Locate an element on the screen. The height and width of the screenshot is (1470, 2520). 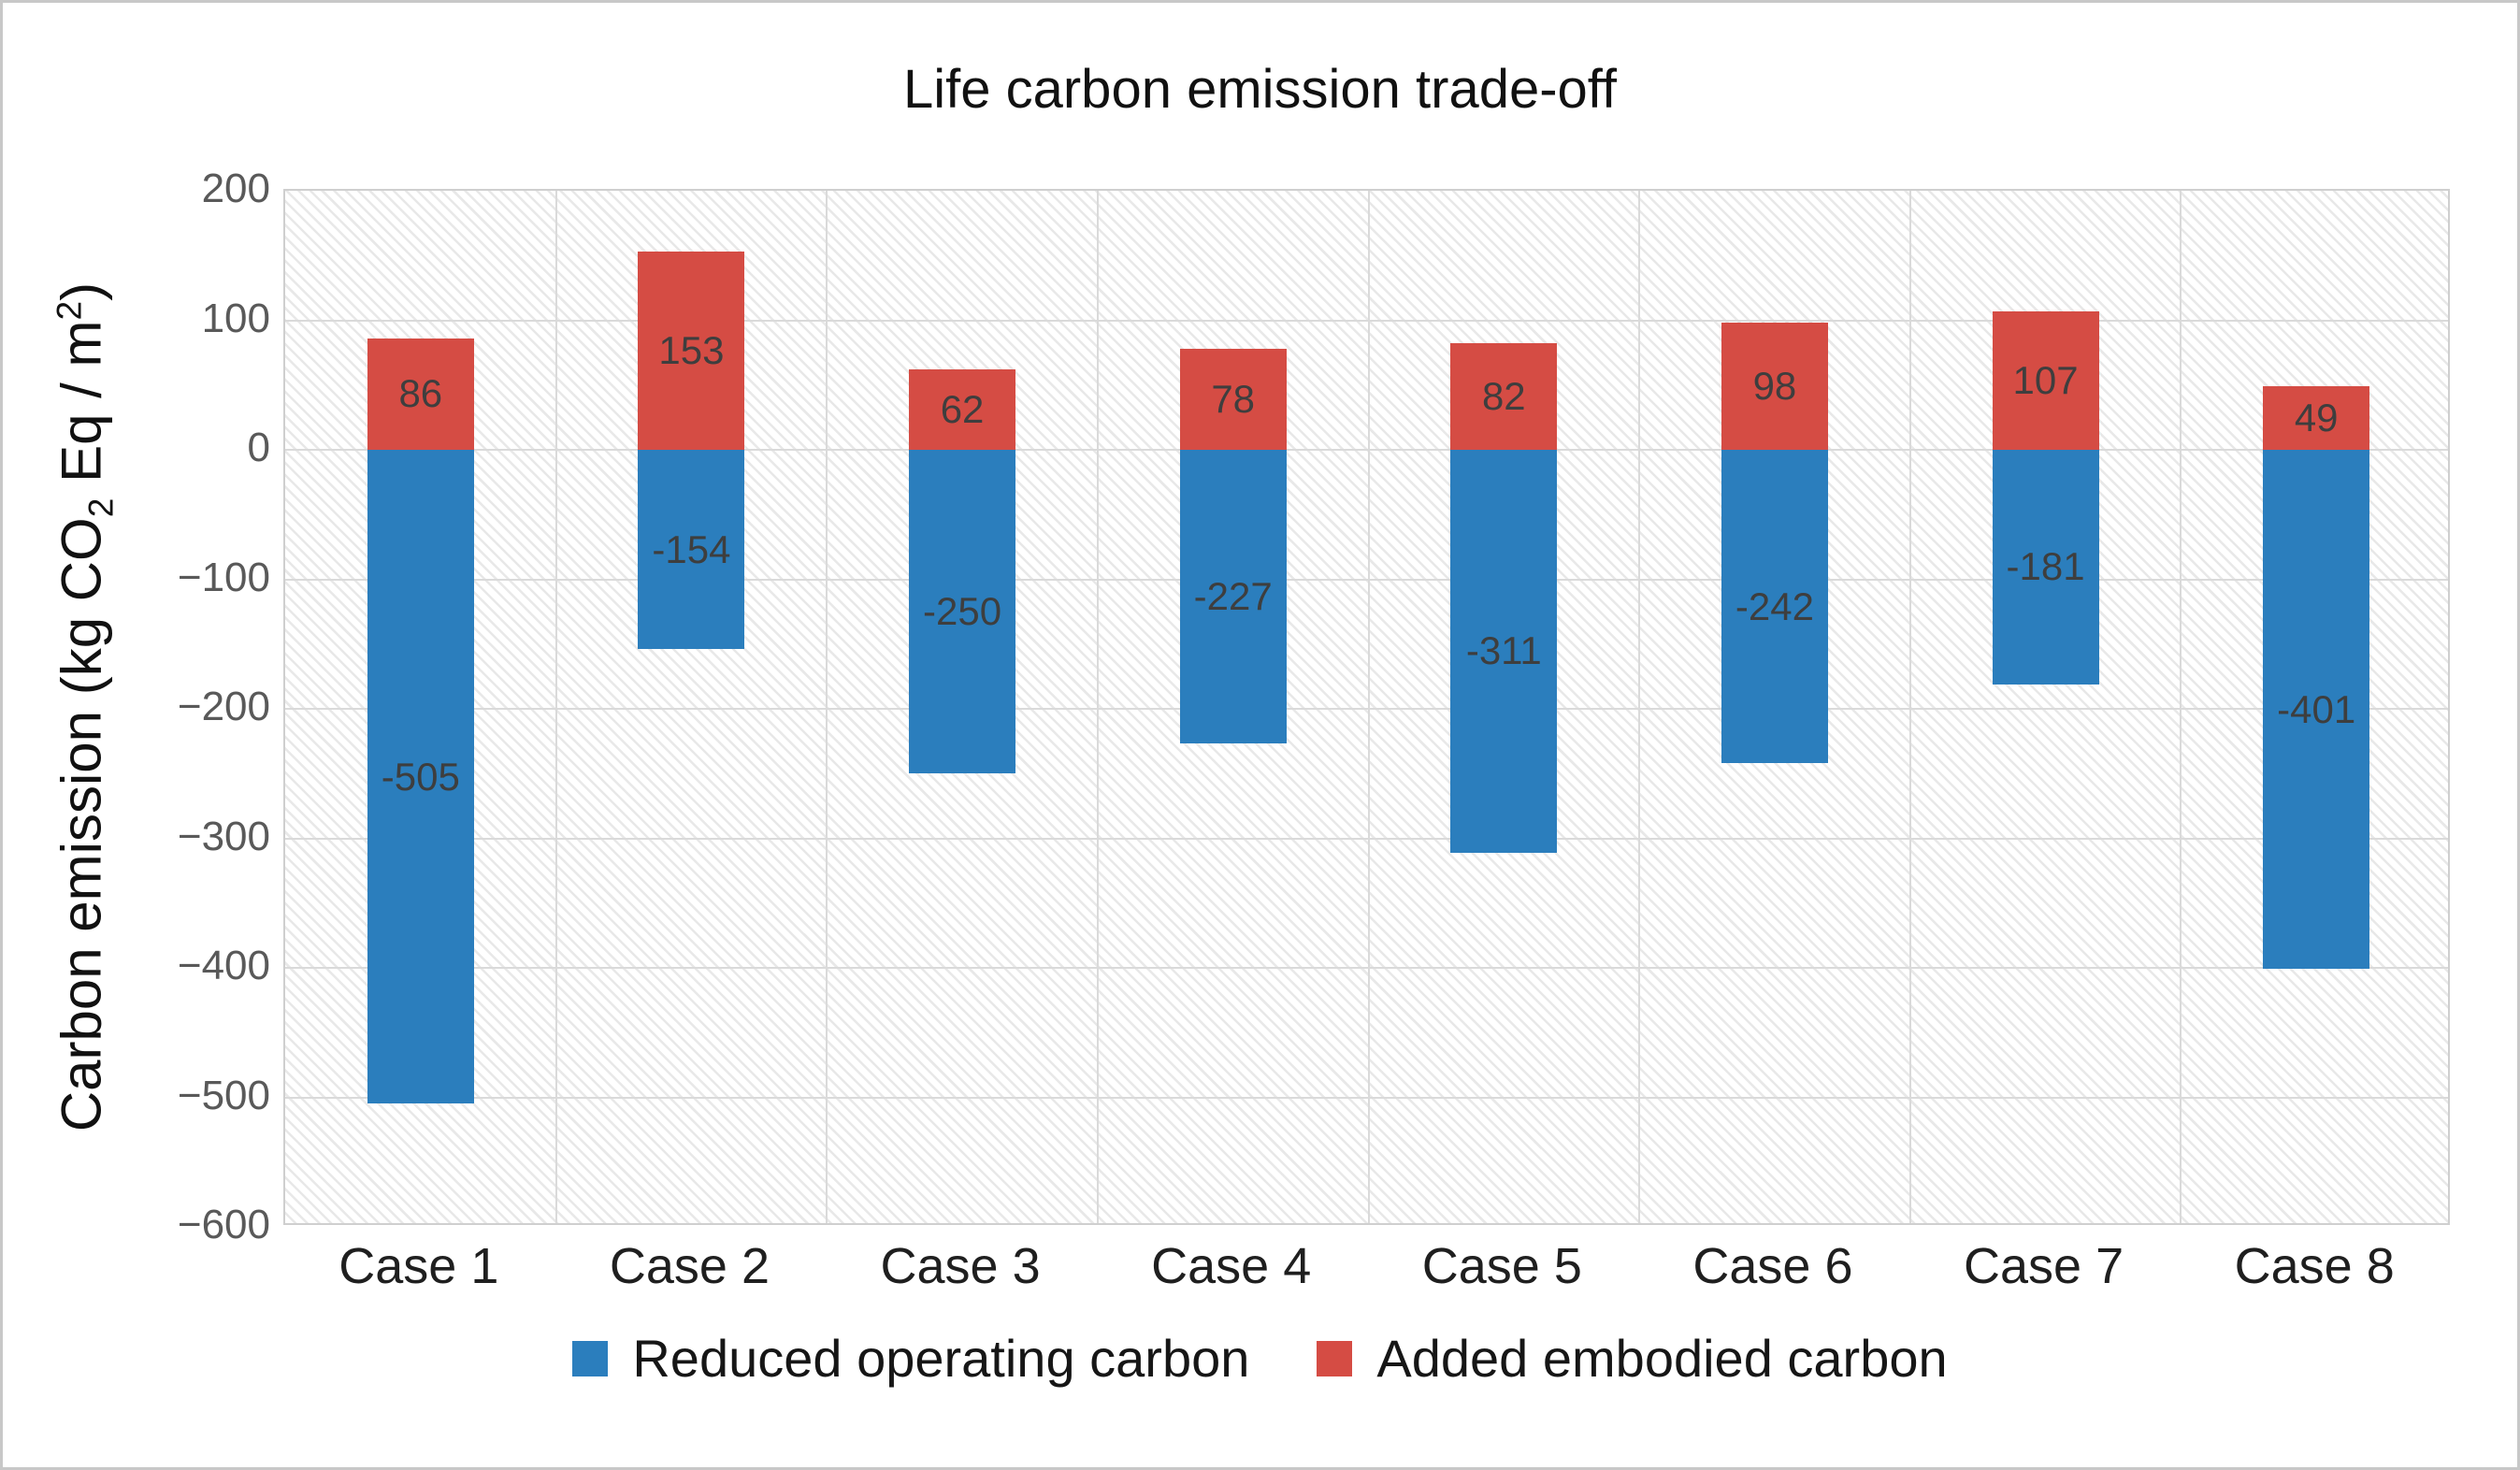
bar-data-label: -311 is located at coordinates (1503, 650).